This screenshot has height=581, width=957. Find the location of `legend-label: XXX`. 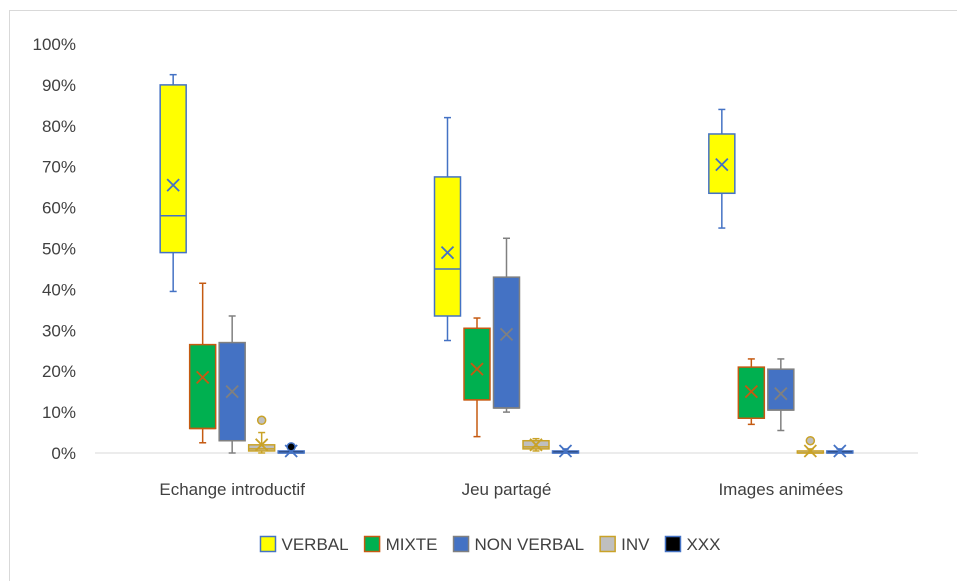

legend-label: XXX is located at coordinates (703, 544).